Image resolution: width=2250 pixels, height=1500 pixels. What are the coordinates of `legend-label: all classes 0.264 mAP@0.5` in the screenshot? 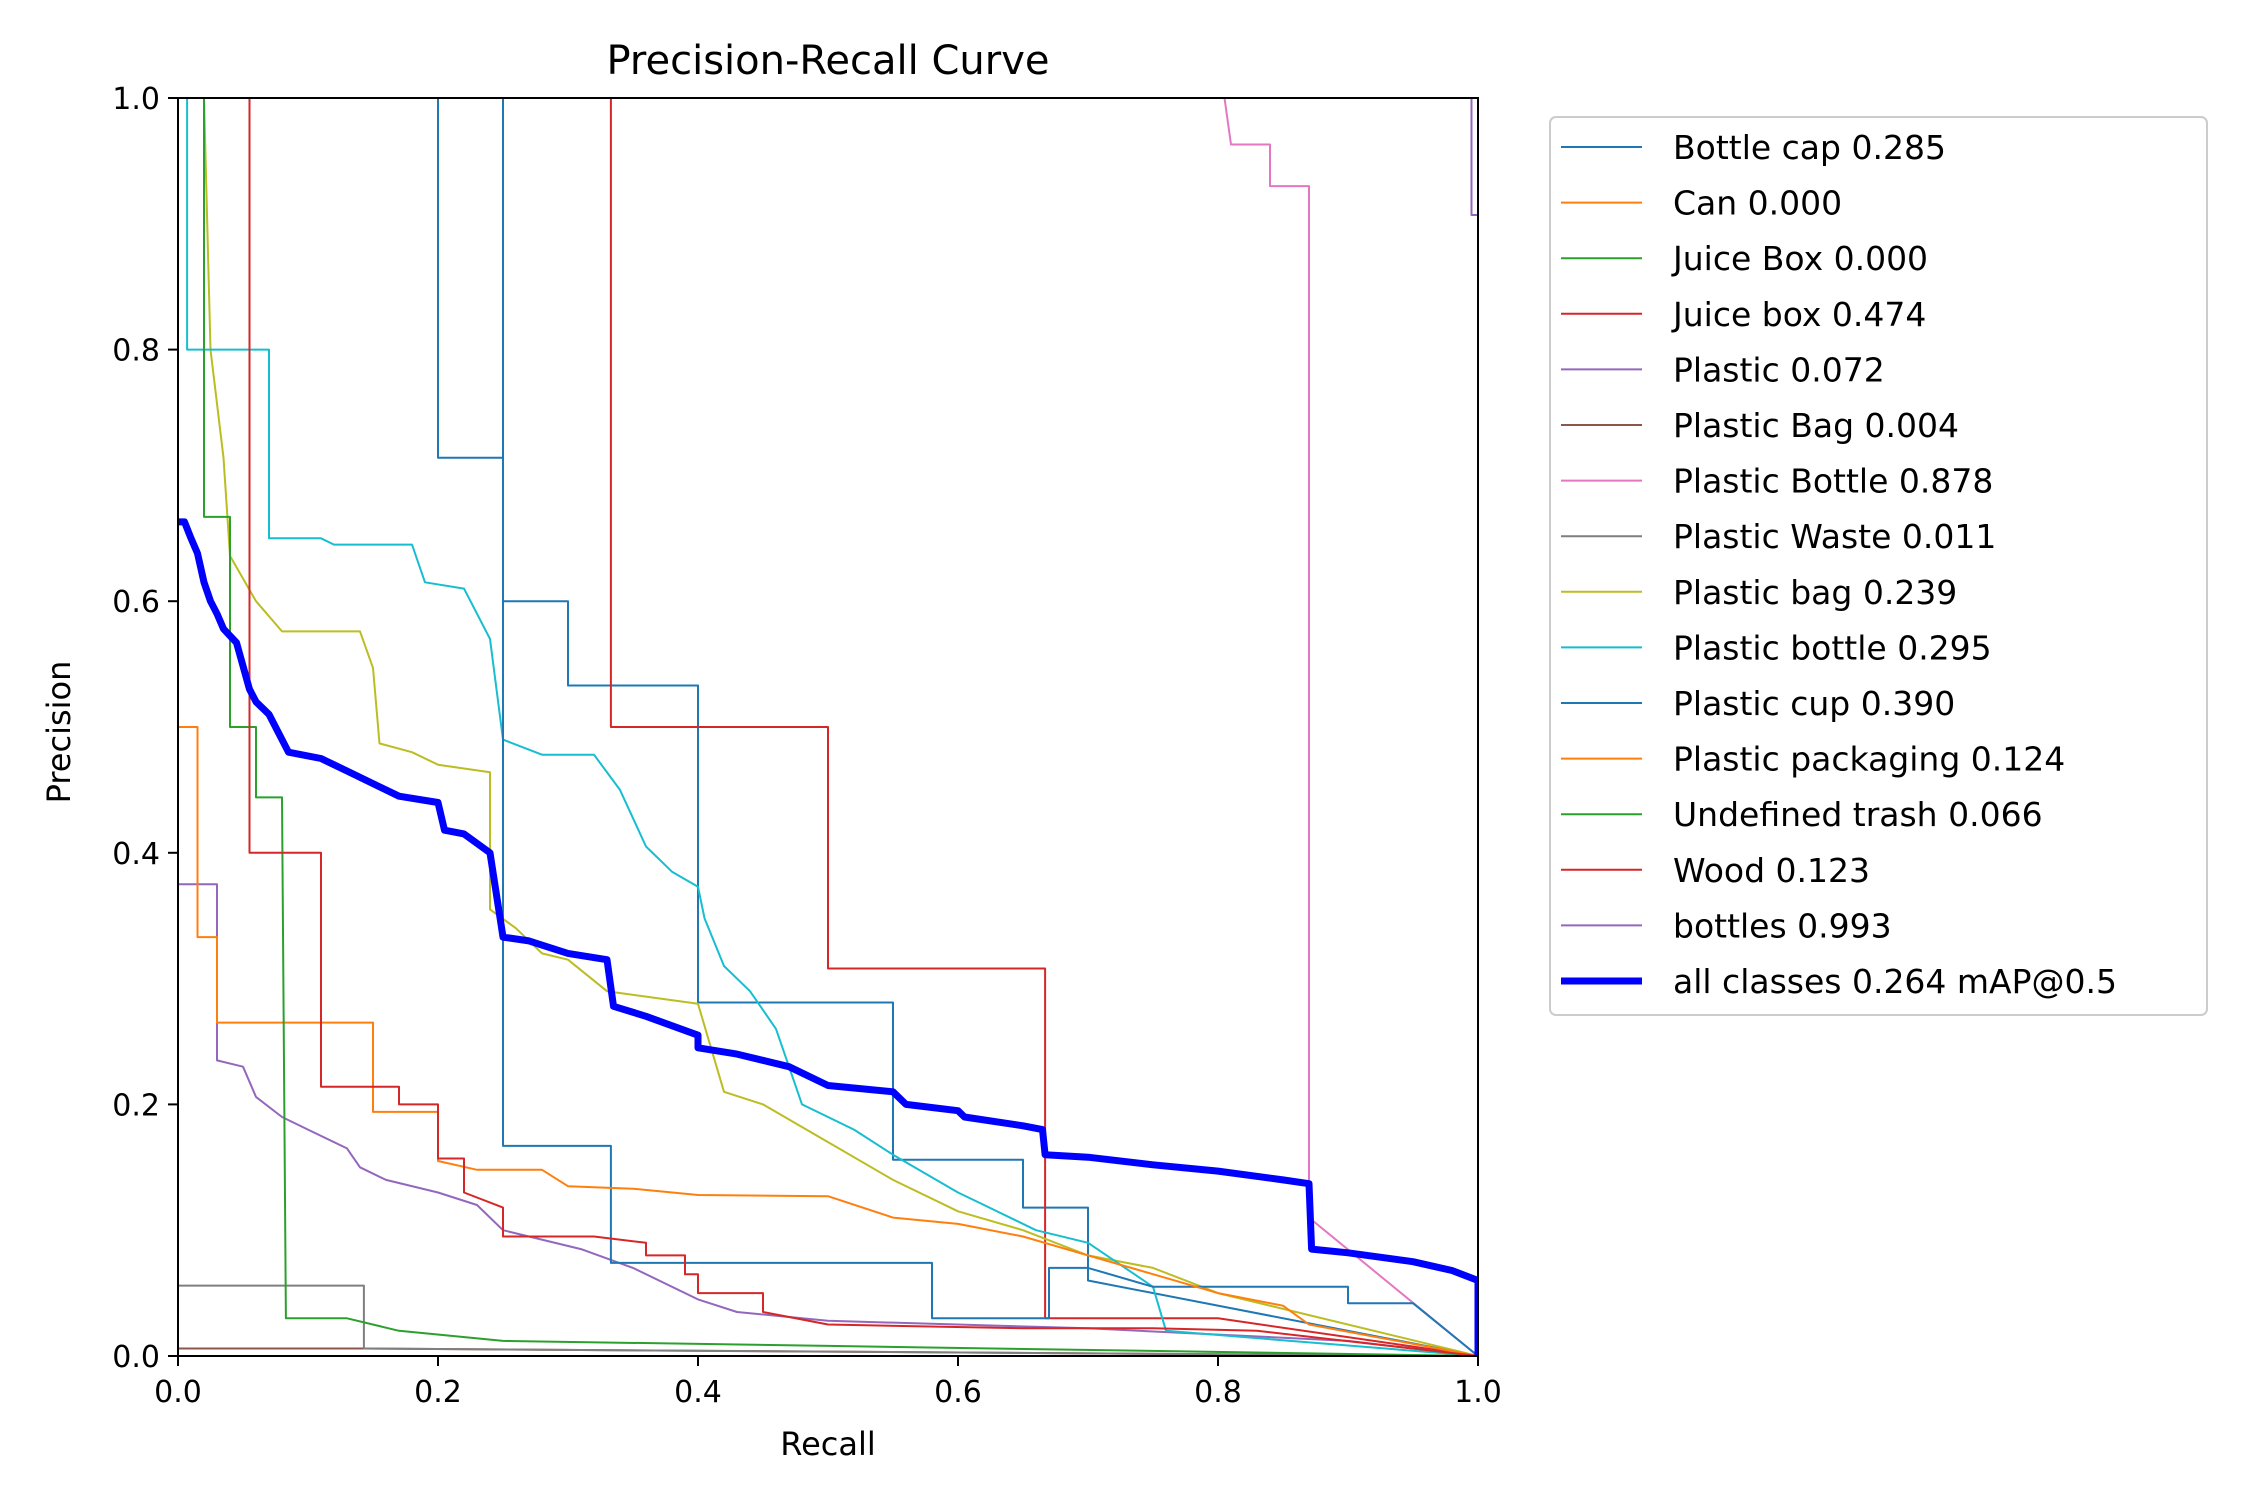 It's located at (1895, 981).